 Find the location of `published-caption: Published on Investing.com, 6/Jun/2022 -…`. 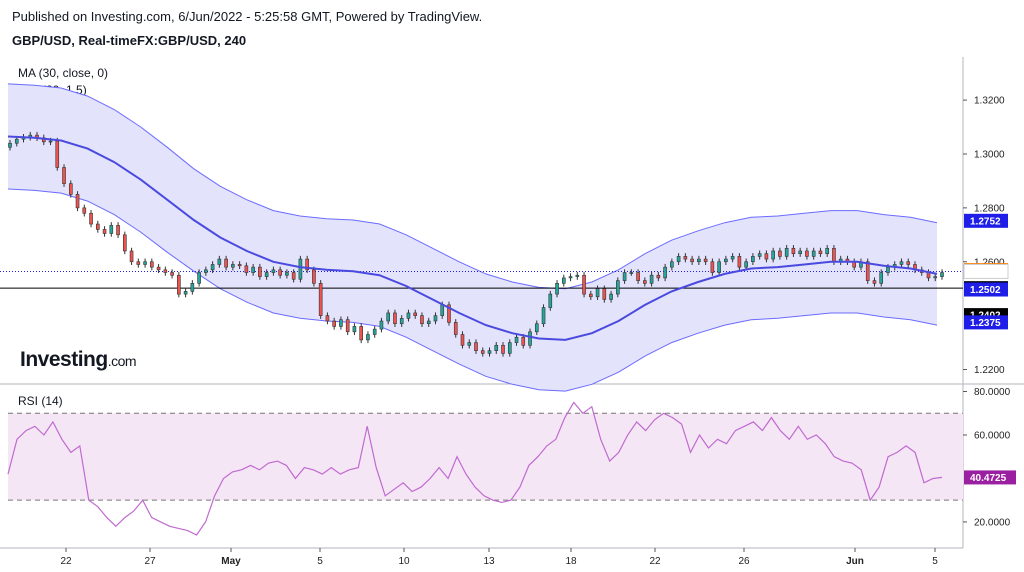

published-caption: Published on Investing.com, 6/Jun/2022 -… is located at coordinates (247, 16).